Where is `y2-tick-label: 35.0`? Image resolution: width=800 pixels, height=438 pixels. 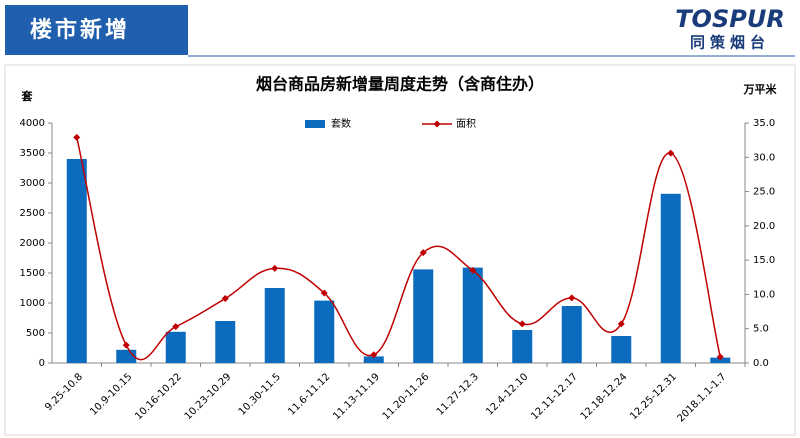 y2-tick-label: 35.0 is located at coordinates (764, 123).